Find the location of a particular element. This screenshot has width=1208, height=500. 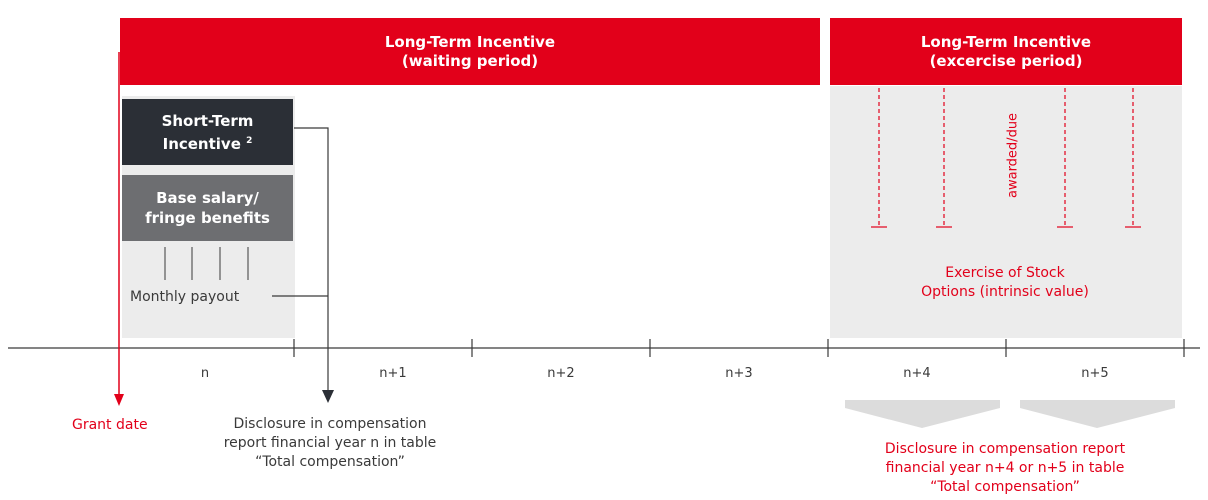

timeline-ticks is located at coordinates (739, 348).